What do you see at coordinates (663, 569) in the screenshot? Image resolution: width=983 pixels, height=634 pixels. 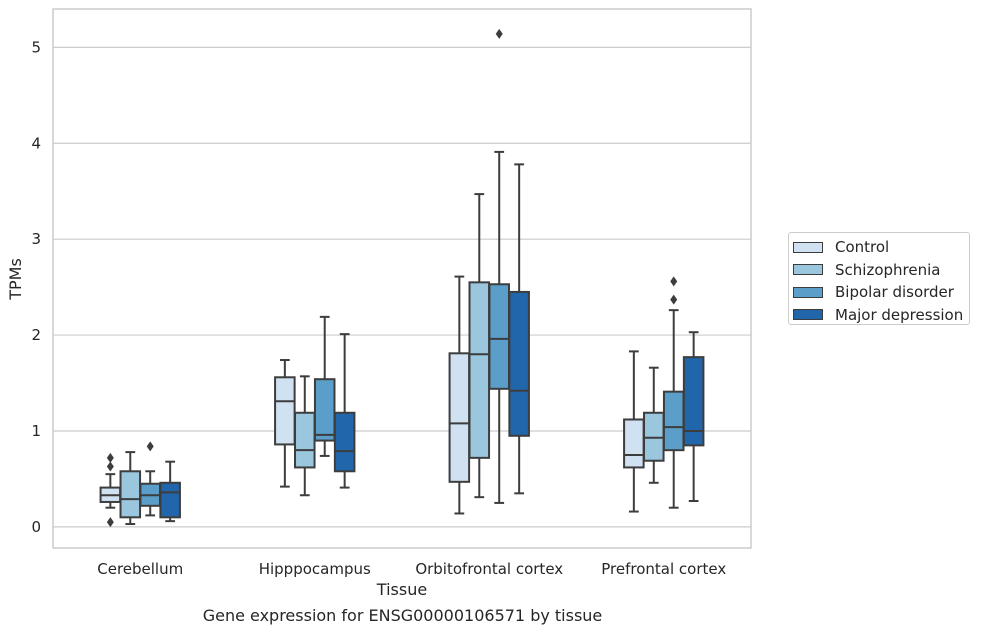 I see `x-tick-label: Prefrontal cortex` at bounding box center [663, 569].